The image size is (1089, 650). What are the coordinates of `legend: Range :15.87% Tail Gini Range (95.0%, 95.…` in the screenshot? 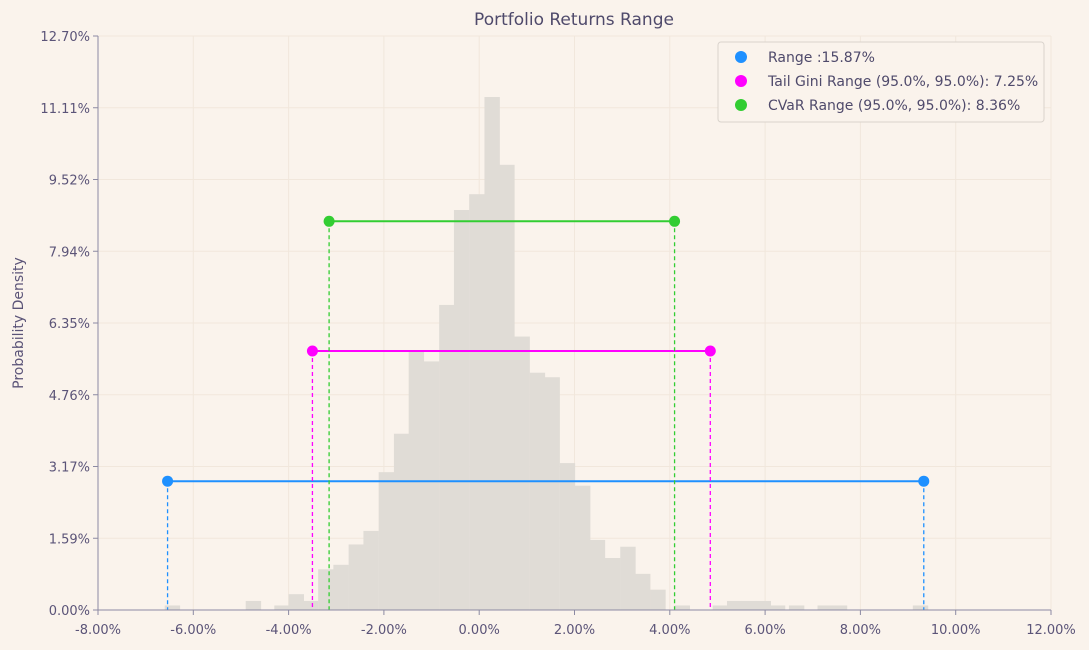 It's located at (881, 82).